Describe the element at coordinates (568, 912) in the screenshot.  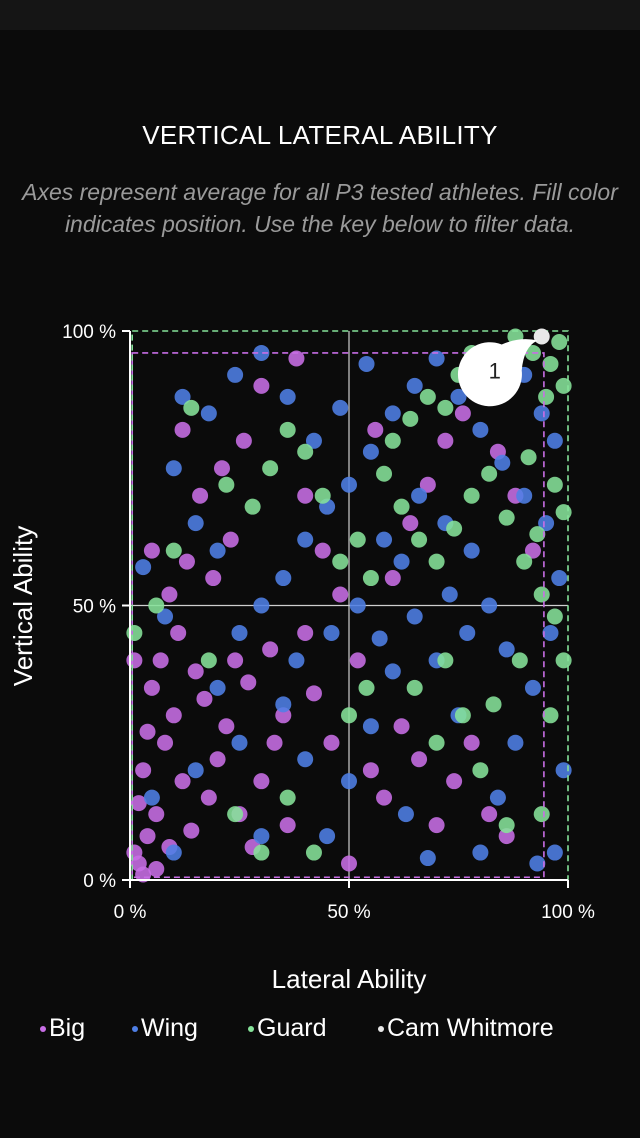
I see `x-tick-label: 100 %` at that location.